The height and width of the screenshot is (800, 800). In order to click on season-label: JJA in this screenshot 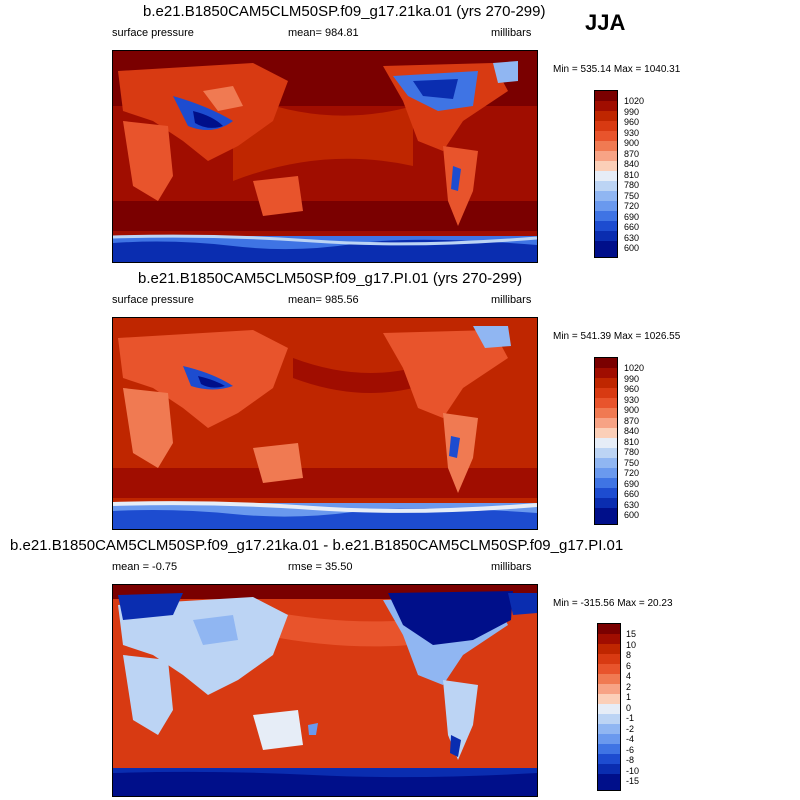, I will do `click(605, 22)`.